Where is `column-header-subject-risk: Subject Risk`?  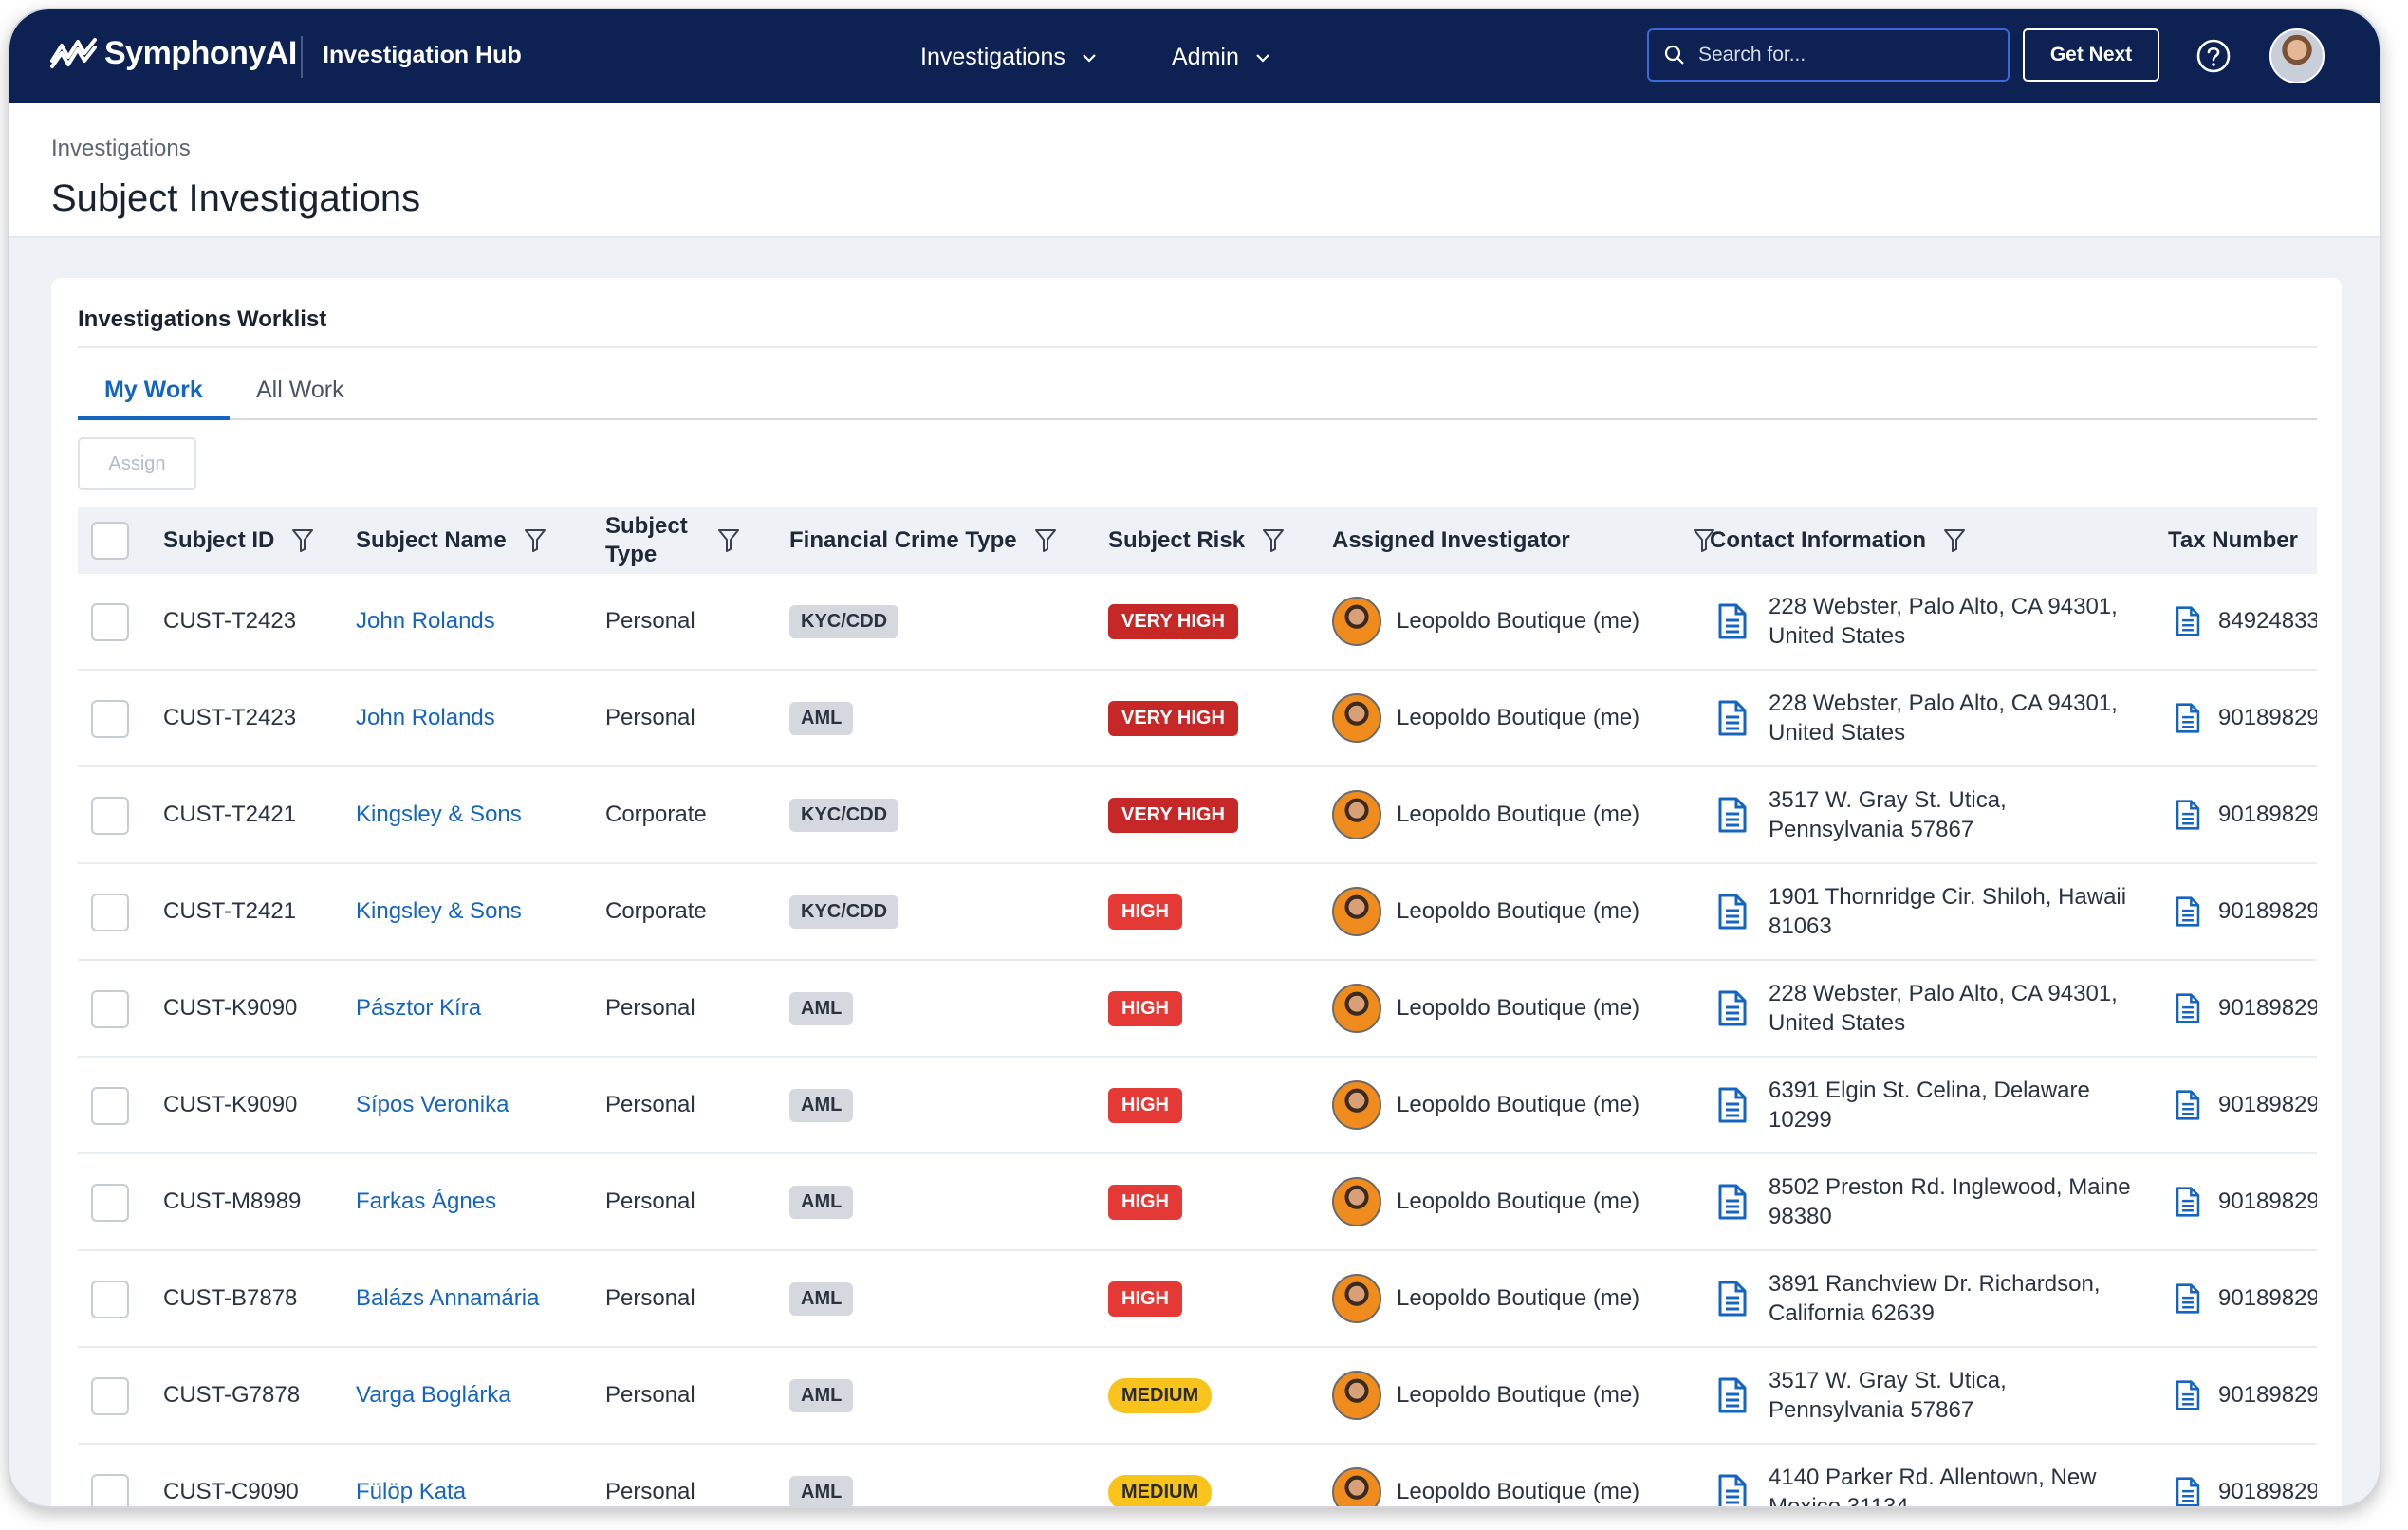 column-header-subject-risk: Subject Risk is located at coordinates (1196, 540).